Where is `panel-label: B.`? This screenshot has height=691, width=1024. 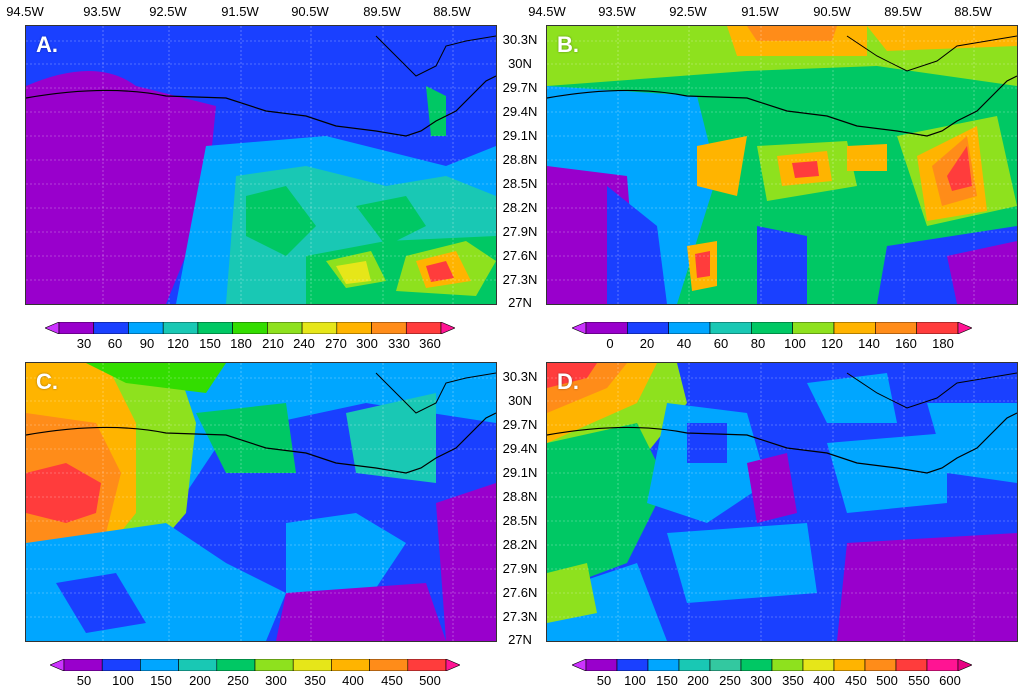
panel-label: B. is located at coordinates (568, 44).